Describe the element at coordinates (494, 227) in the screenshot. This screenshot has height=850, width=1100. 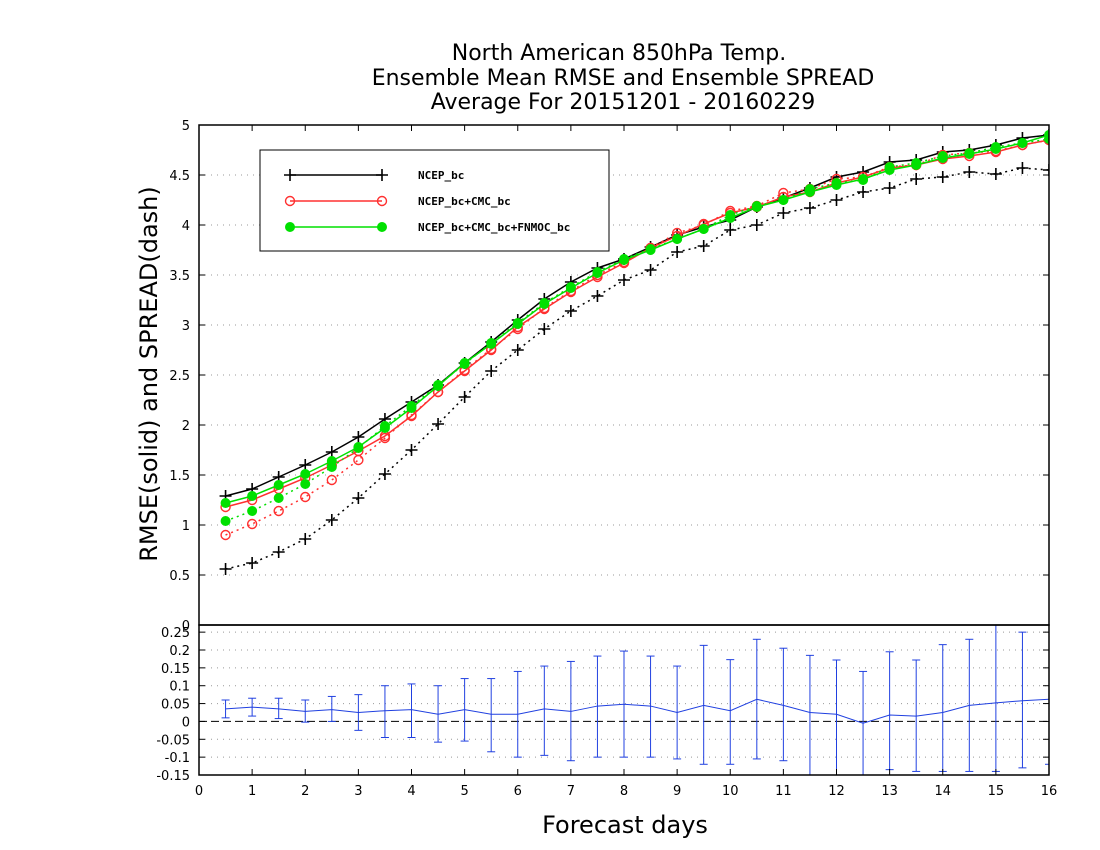
I see `legend-label: NCEP_bc+CMC_bc+FNMOC_bc` at that location.